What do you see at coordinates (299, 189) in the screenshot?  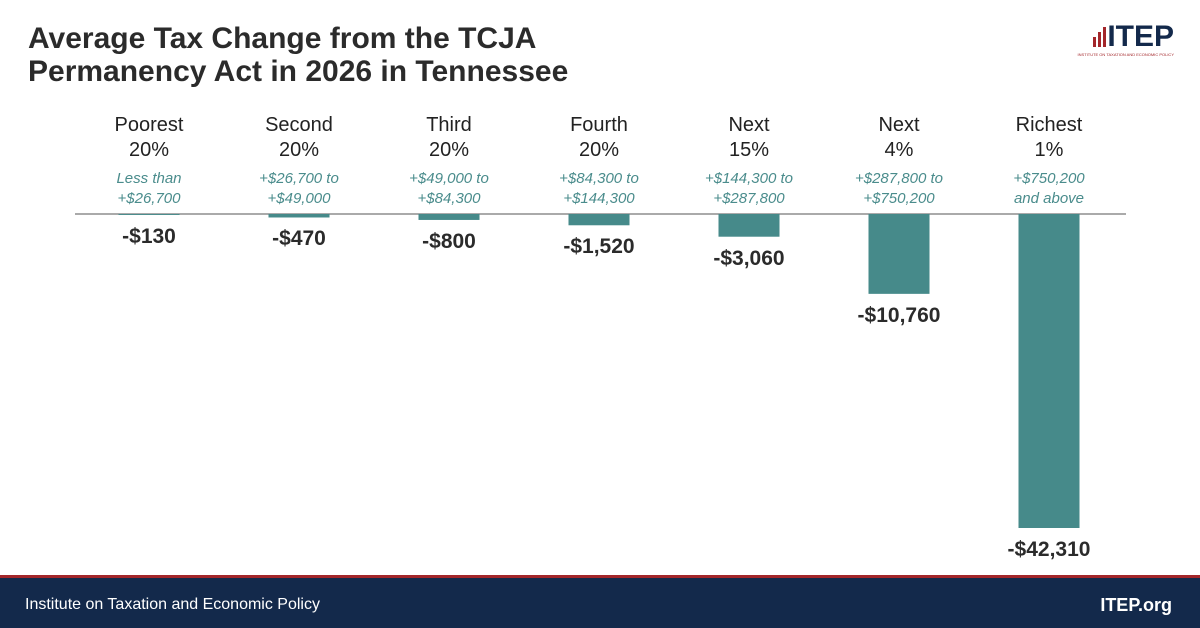 I see `income-range: +$26,700 to +$49,000` at bounding box center [299, 189].